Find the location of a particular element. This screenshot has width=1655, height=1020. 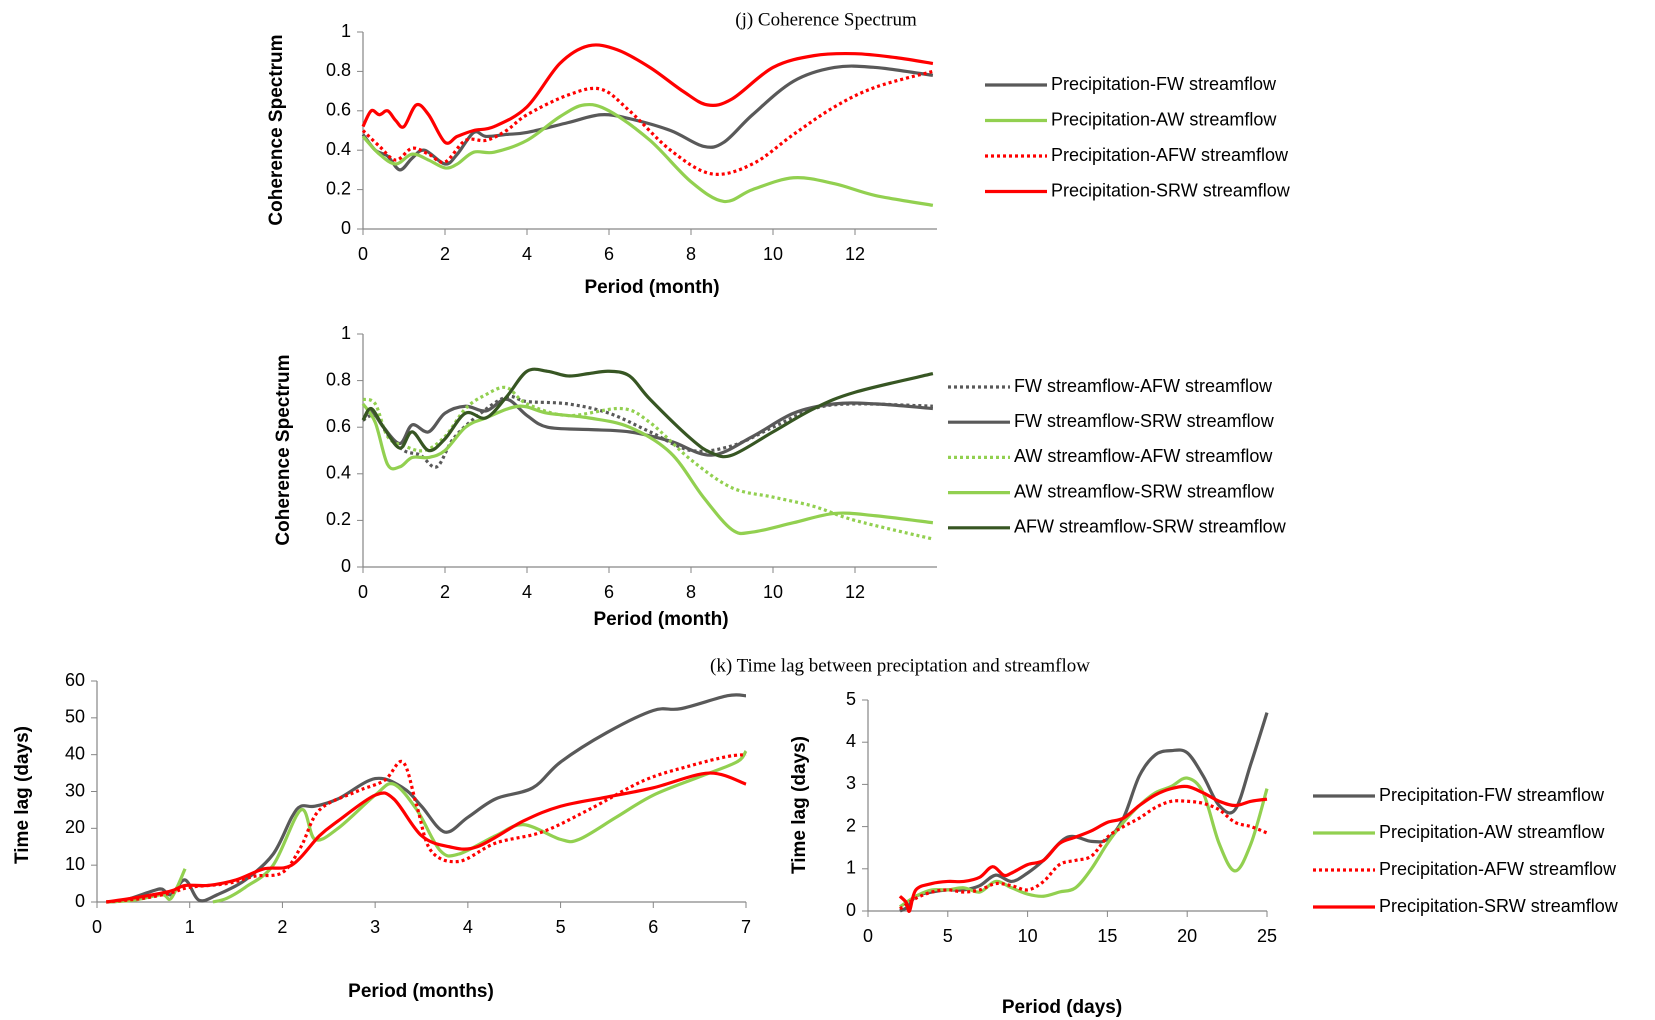

x-tick-label: 3 is located at coordinates (375, 927).